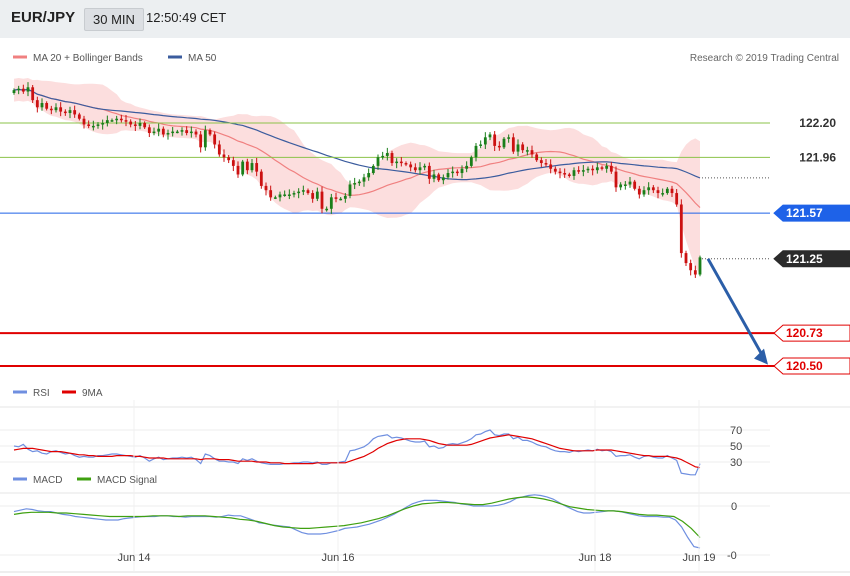 This screenshot has width=850, height=576. What do you see at coordinates (734, 507) in the screenshot?
I see `macd-tick-label: 0` at bounding box center [734, 507].